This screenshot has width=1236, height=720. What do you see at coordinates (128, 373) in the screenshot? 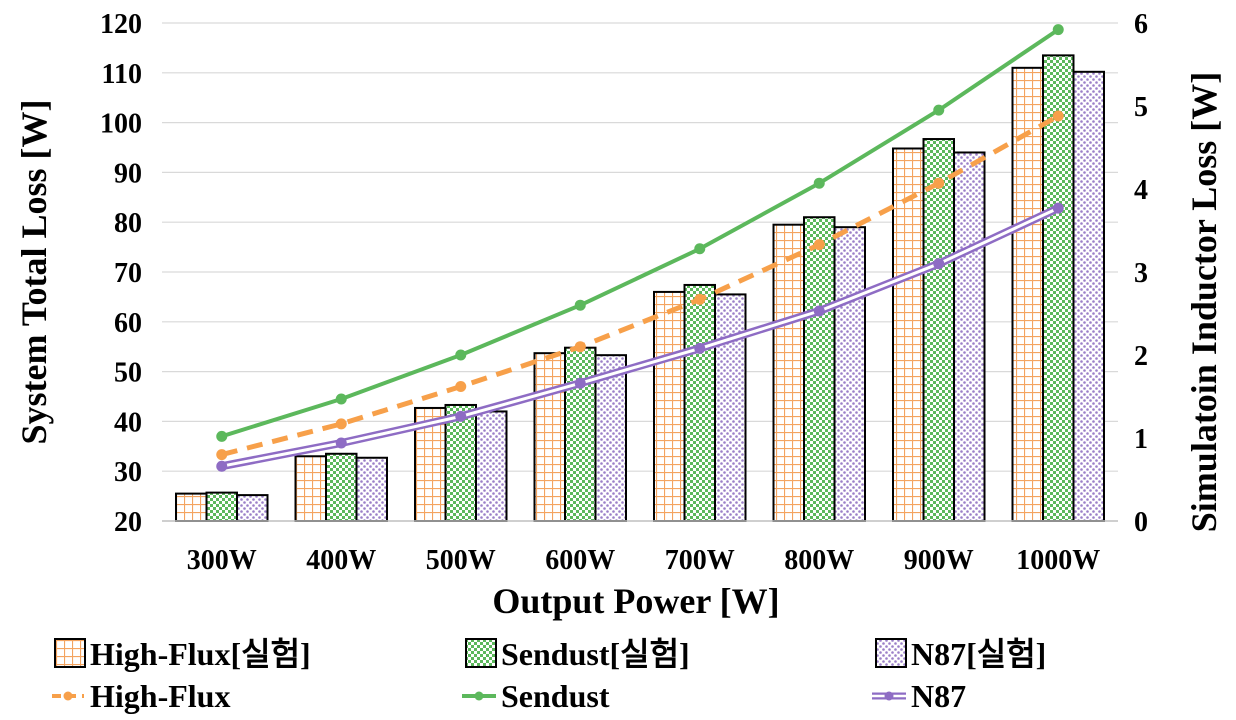
I see `y-tick-label: 50` at bounding box center [128, 373].